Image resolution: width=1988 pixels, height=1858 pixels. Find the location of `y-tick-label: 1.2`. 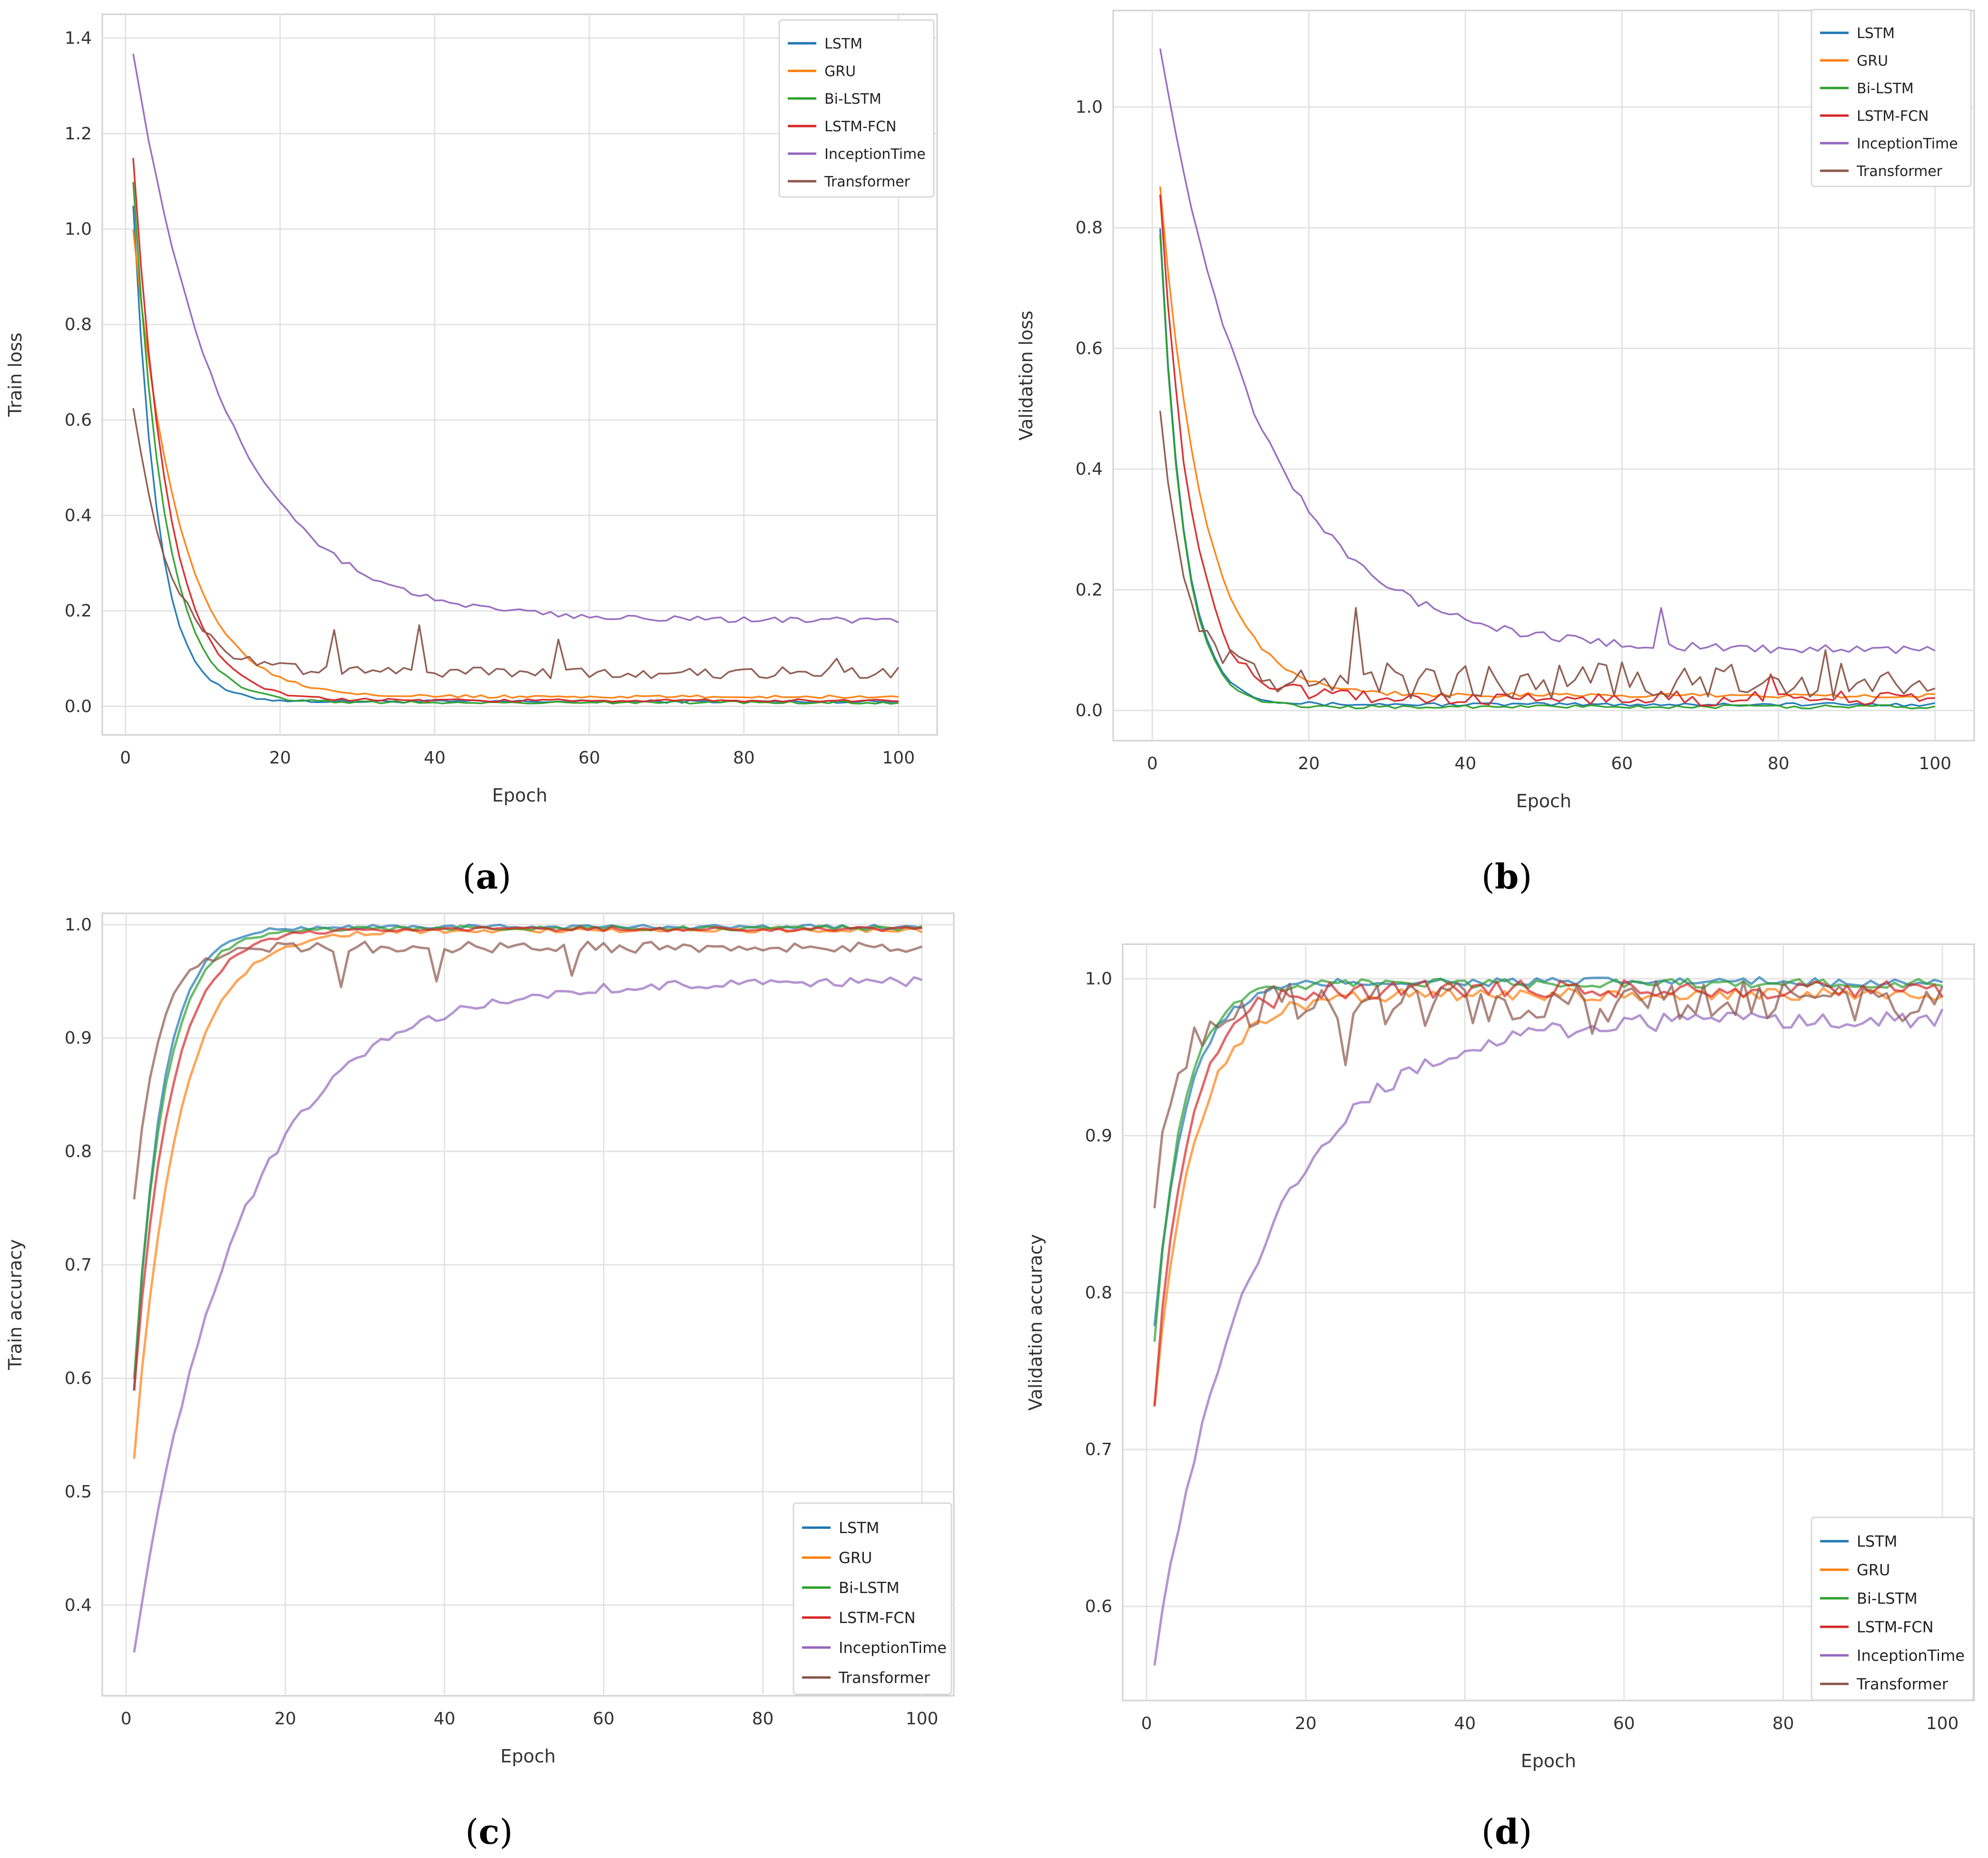

y-tick-label: 1.2 is located at coordinates (78, 134).